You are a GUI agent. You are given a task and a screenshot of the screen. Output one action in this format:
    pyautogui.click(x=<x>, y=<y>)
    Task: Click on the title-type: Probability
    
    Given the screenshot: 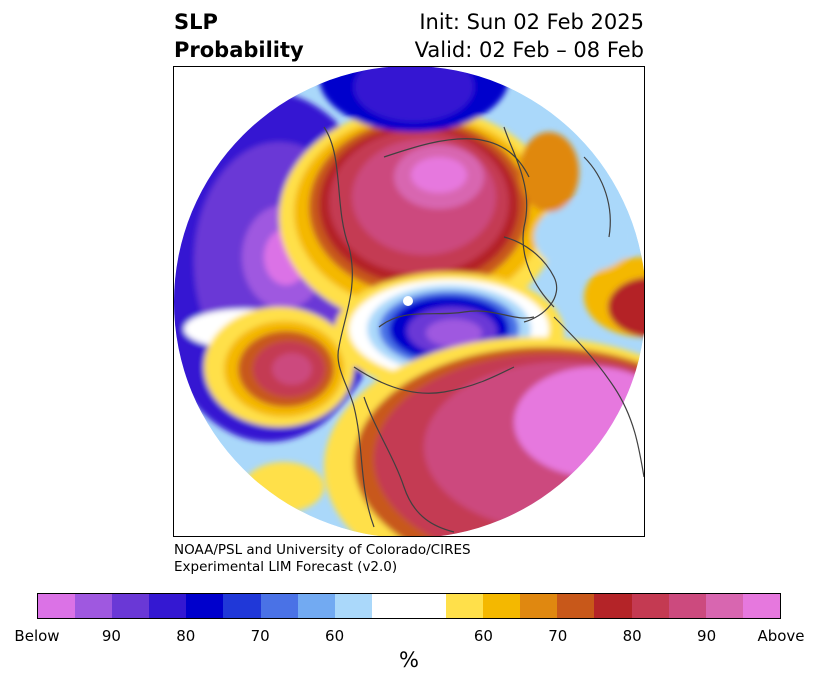 What is the action you would take?
    pyautogui.click(x=239, y=50)
    